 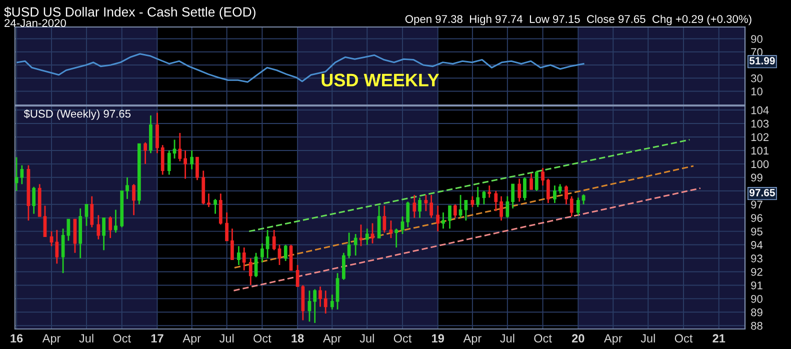 What do you see at coordinates (77, 114) in the screenshot?
I see `annotation: $USD (Weekly) 97.65` at bounding box center [77, 114].